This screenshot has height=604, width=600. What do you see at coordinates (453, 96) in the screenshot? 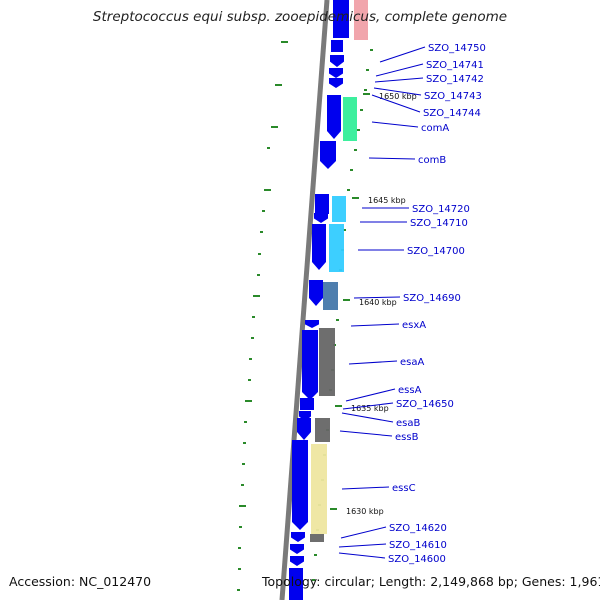
I see `gene-label: SZO_14743` at bounding box center [453, 96].